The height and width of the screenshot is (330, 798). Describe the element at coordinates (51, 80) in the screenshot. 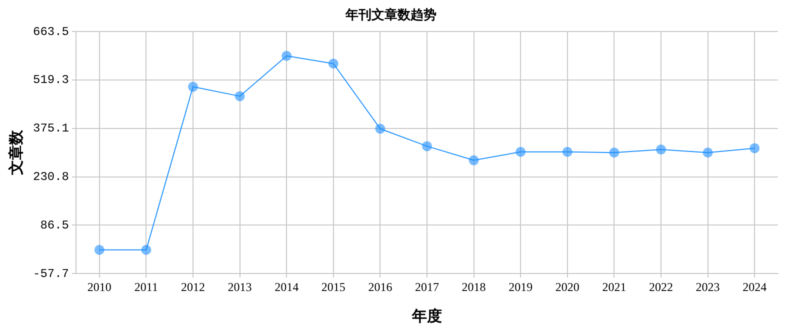

I see `y-tick-label: 519.3` at that location.